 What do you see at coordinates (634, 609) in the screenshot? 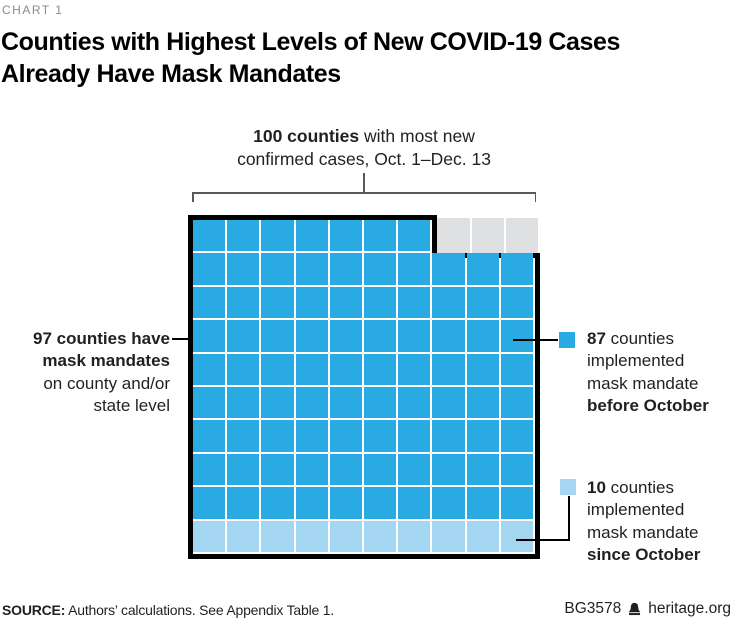
I see `liberty-bell-icon` at bounding box center [634, 609].